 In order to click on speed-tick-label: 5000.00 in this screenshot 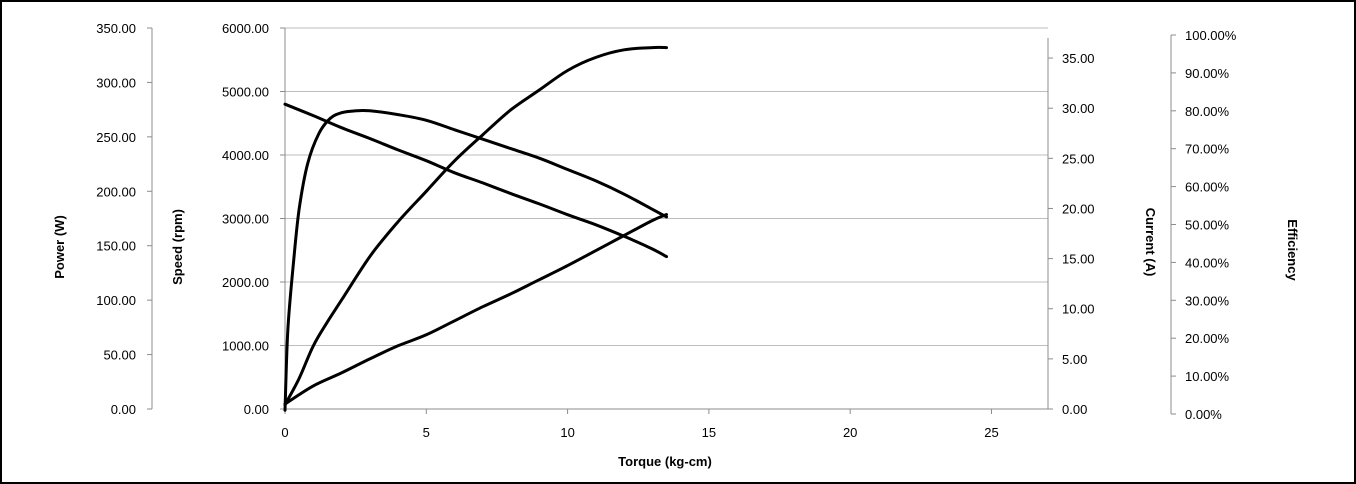, I will do `click(245, 92)`.